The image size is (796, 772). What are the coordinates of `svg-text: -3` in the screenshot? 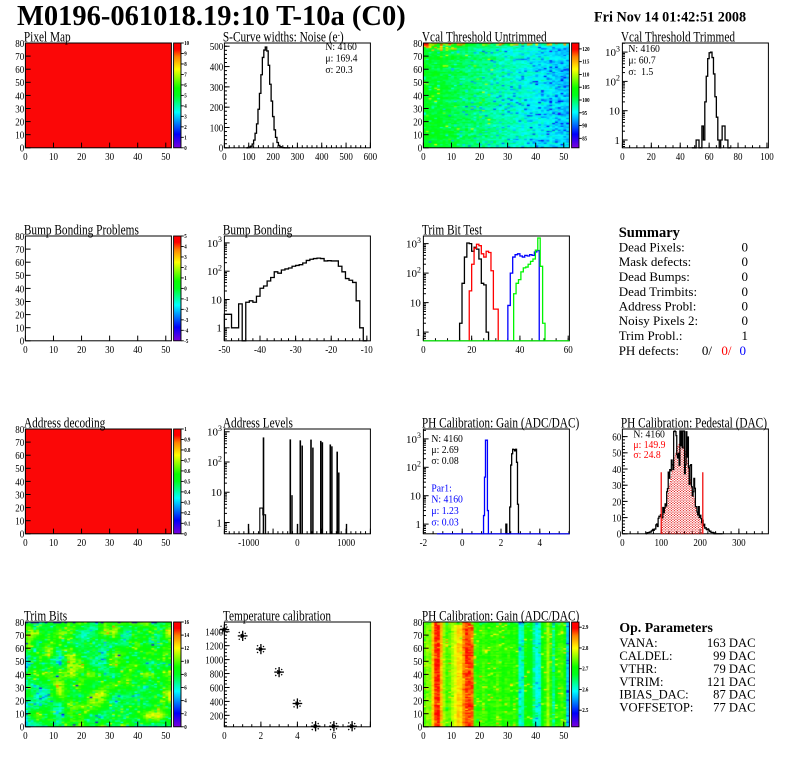 It's located at (186, 321).